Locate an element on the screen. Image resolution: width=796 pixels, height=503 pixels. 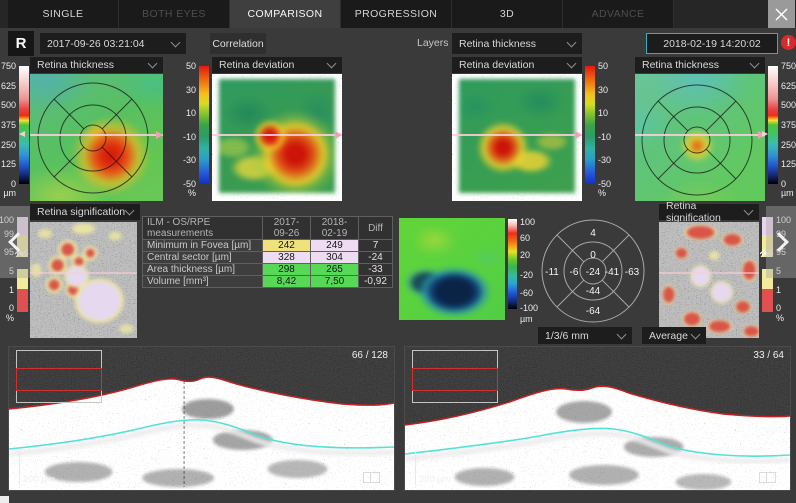
tab-progression: PROGRESSION is located at coordinates (396, 14).